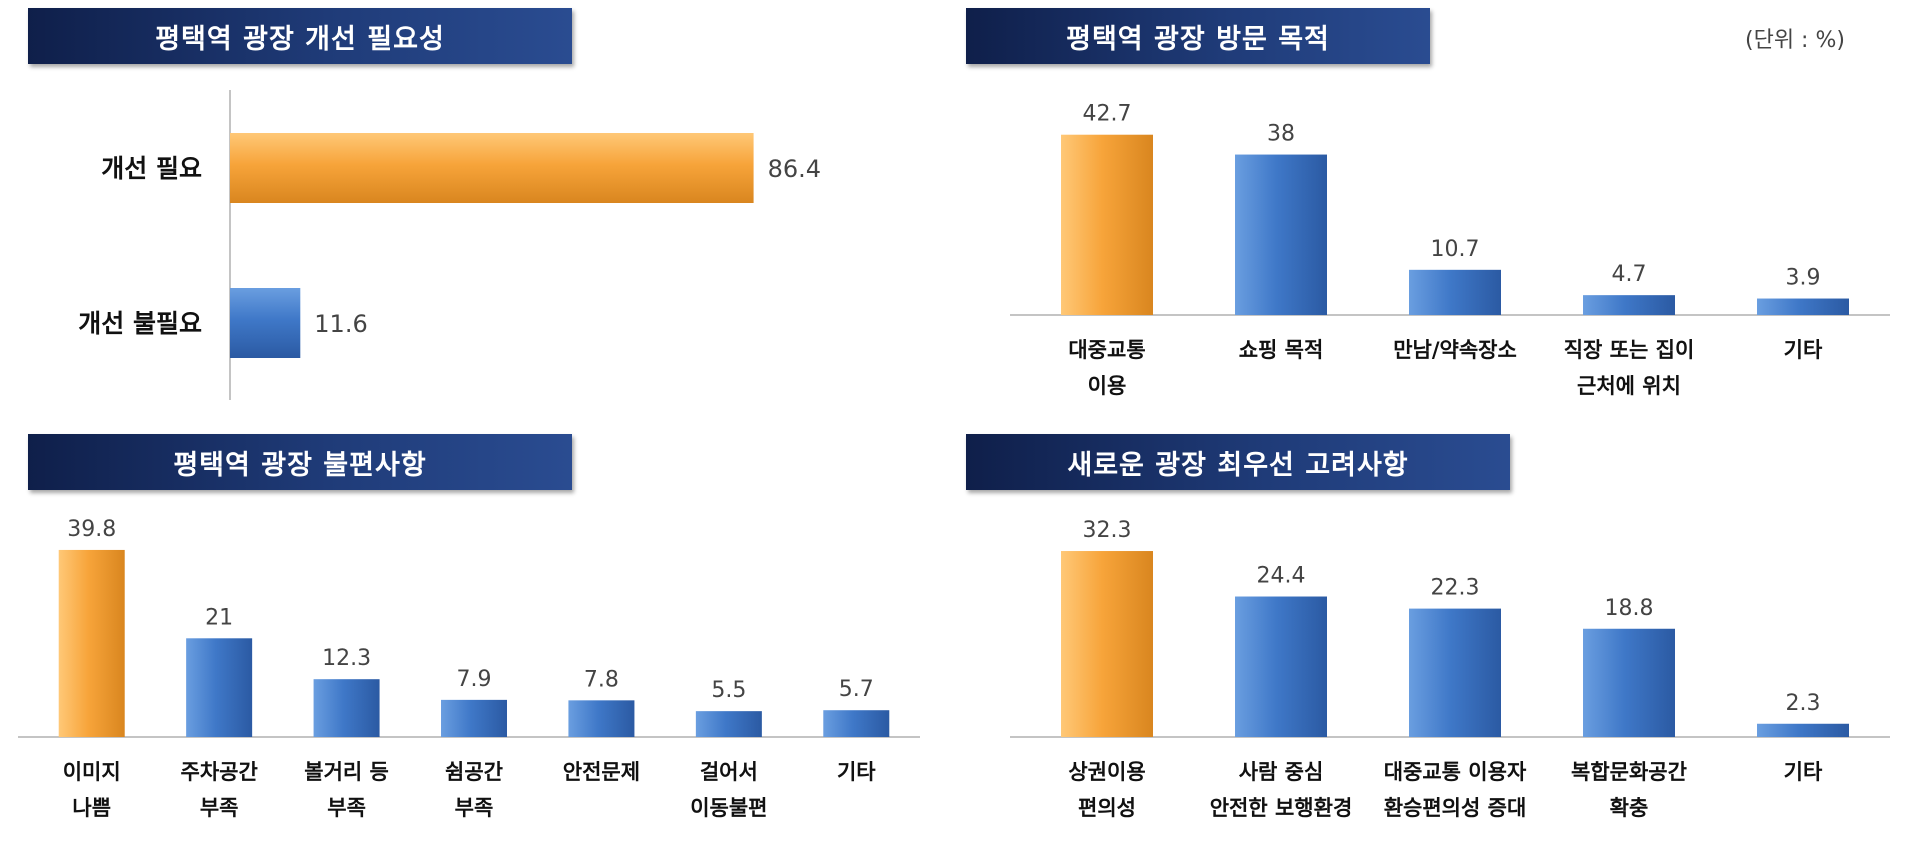 The image size is (1920, 858). Describe the element at coordinates (346, 658) in the screenshot. I see `data-label: 12.3` at that location.